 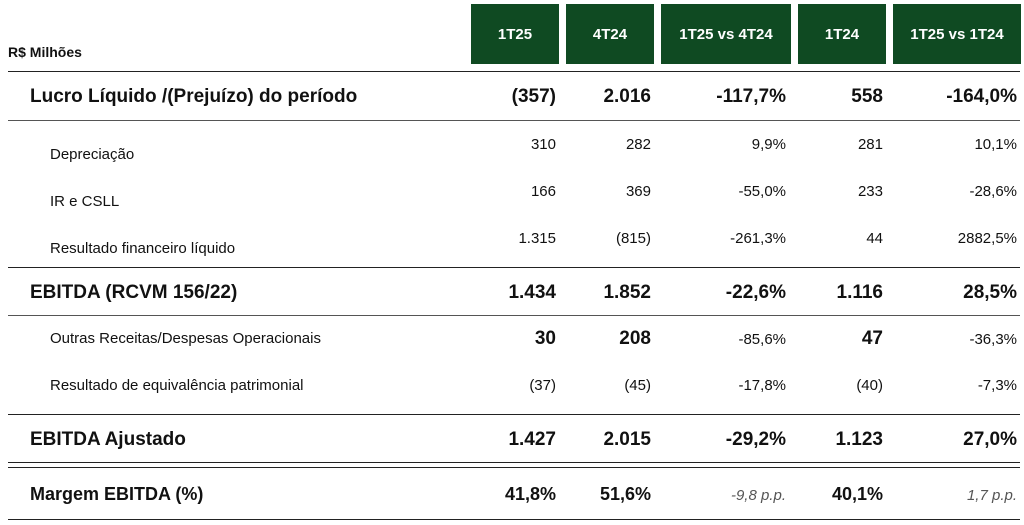 I want to click on row-value: 310, so click(x=543, y=144).